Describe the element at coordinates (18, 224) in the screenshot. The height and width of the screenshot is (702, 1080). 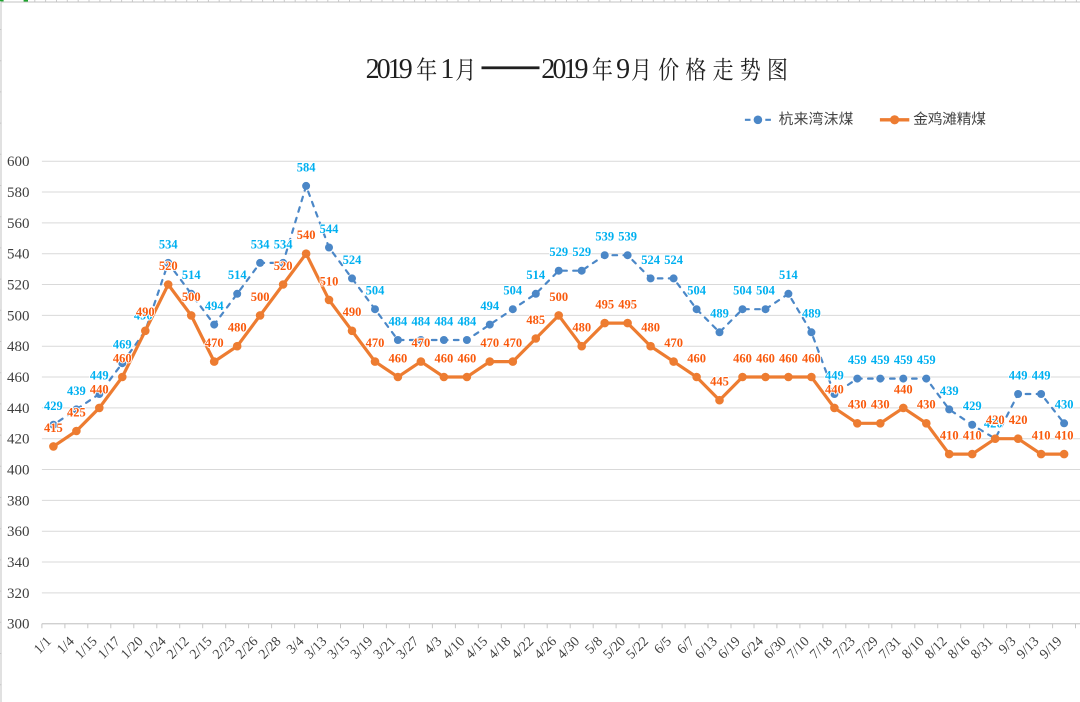
I see `svg-text: 560` at that location.